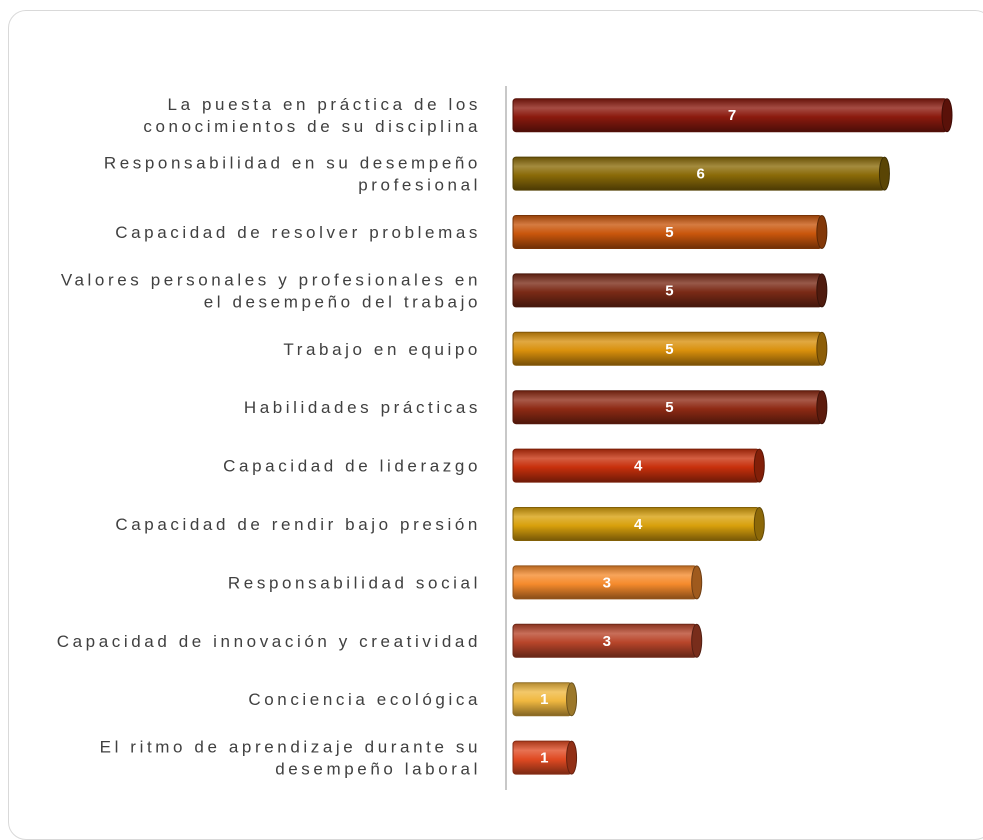 The width and height of the screenshot is (983, 840). I want to click on category-label-line: Capacidad de resolver problemas, so click(298, 232).